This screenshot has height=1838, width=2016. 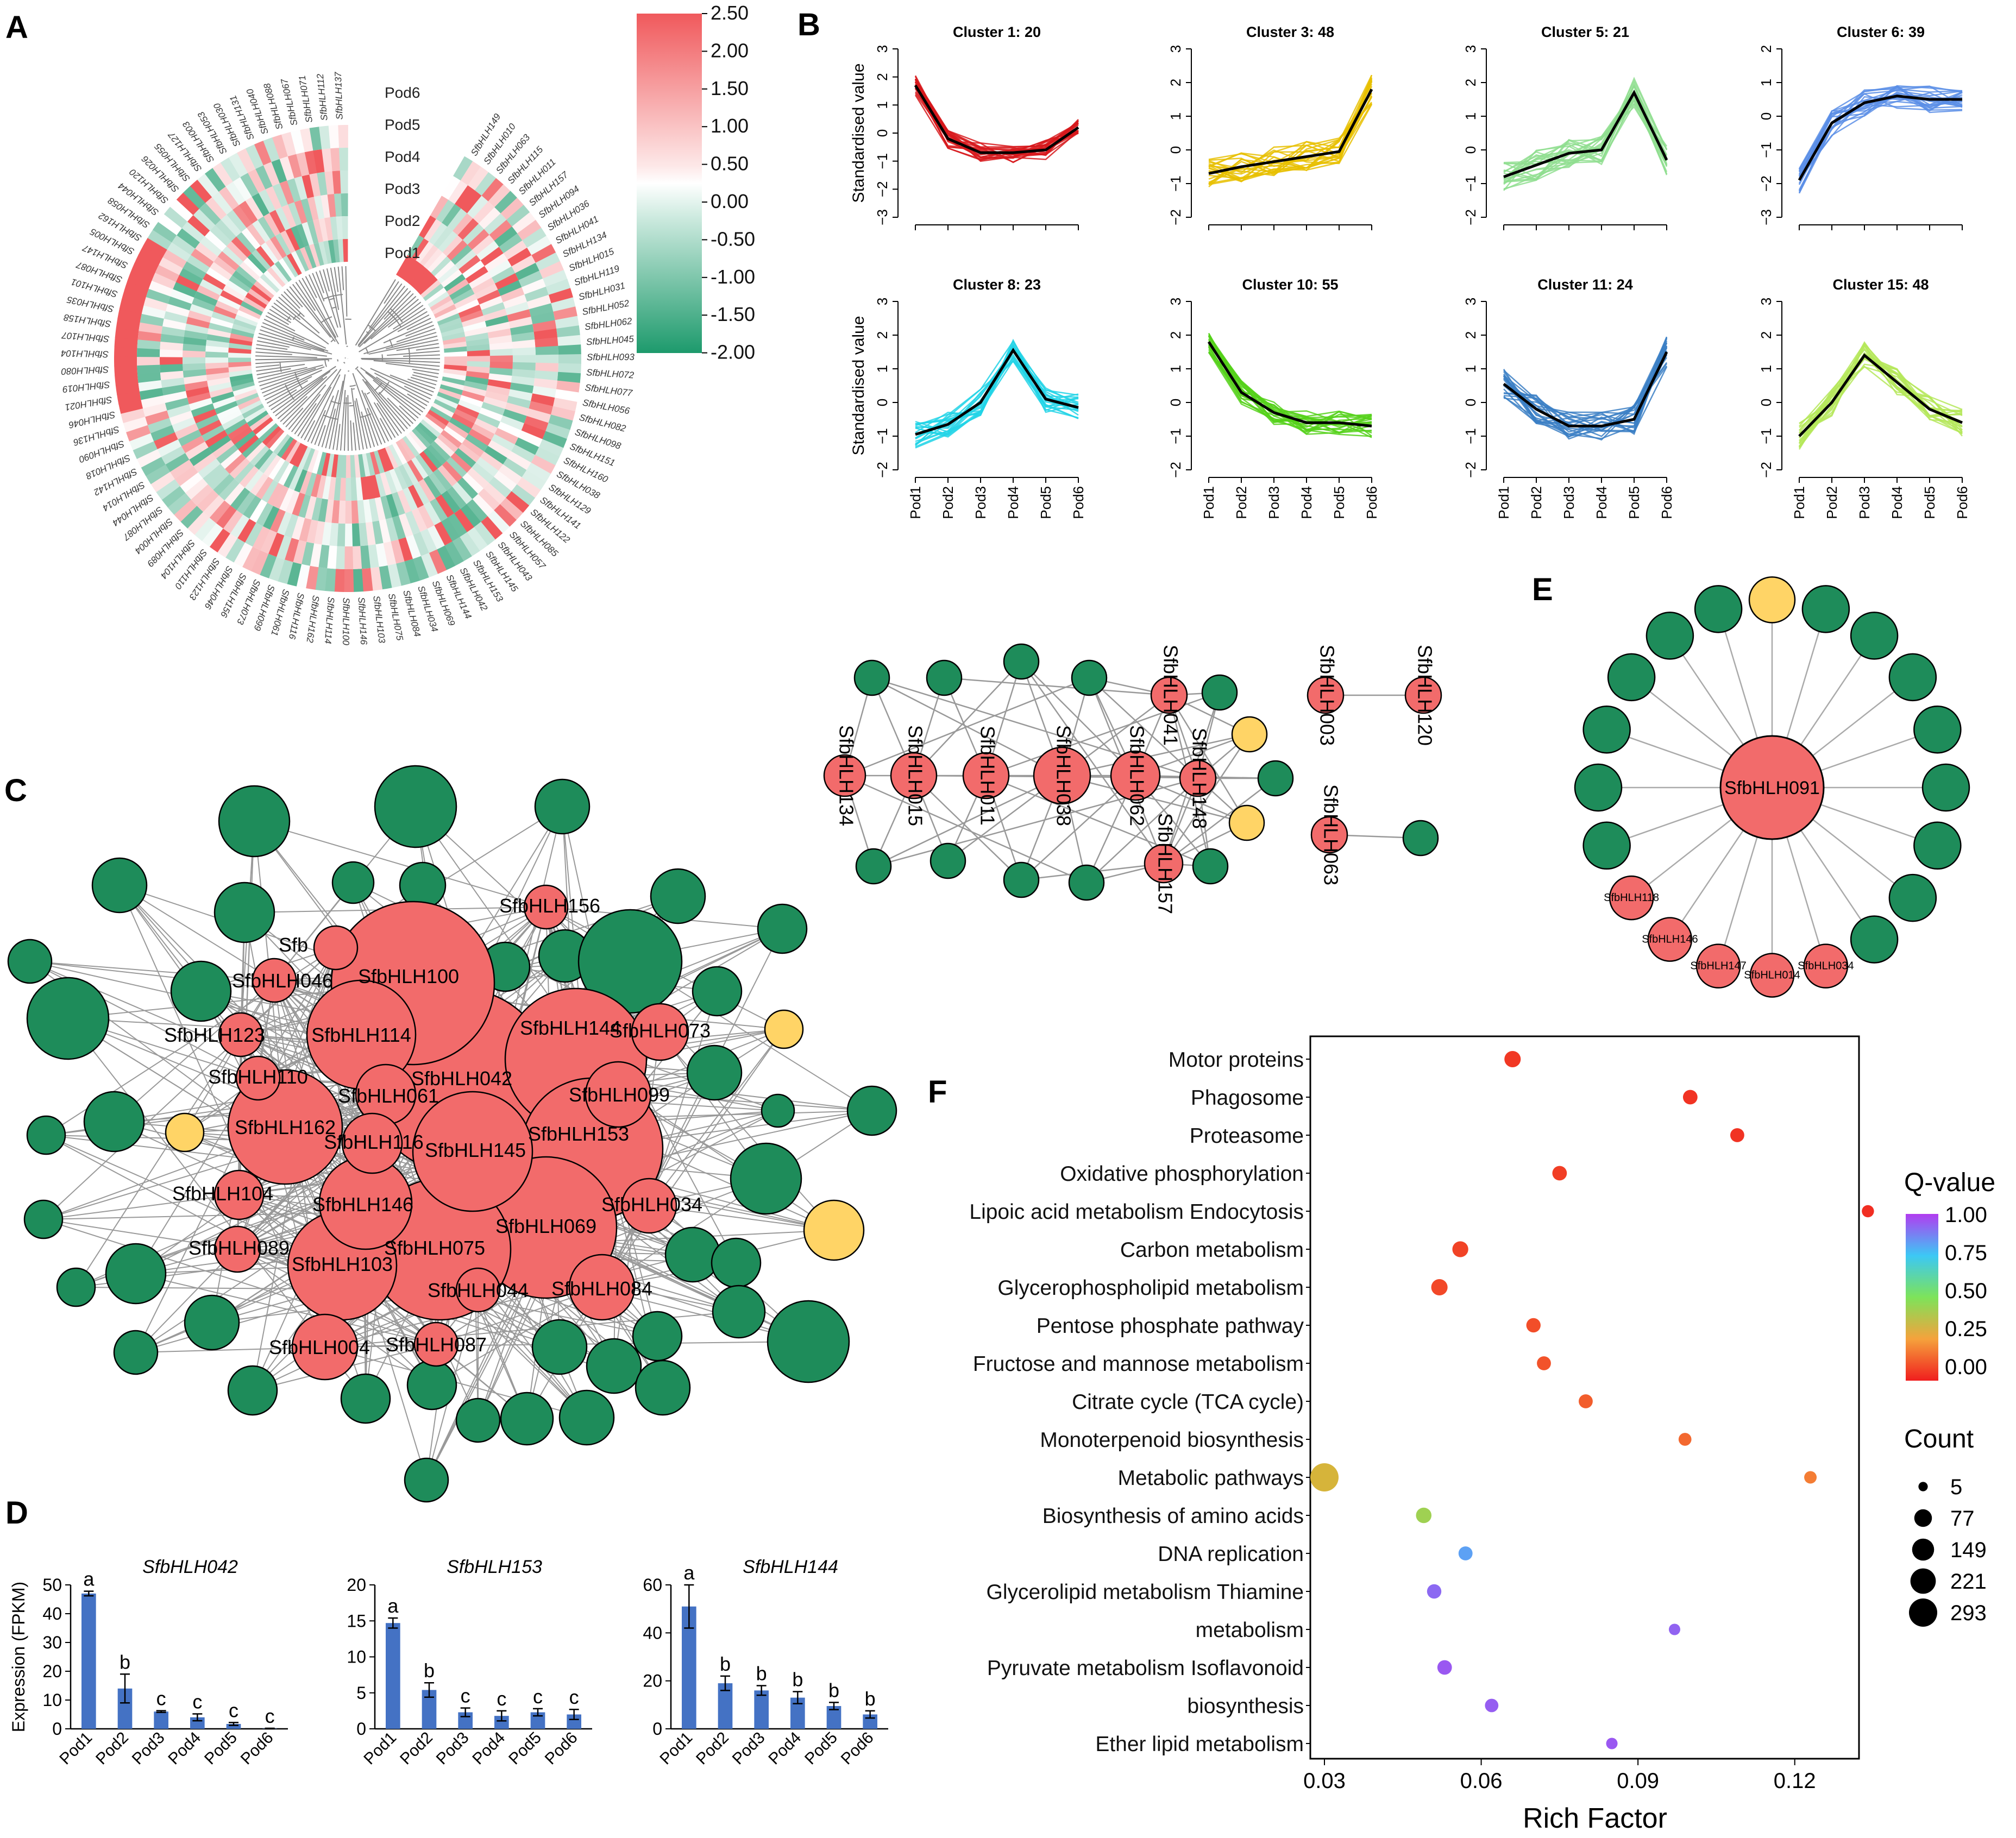 I want to click on pathway-label: Phagosome, so click(x=1247, y=1098).